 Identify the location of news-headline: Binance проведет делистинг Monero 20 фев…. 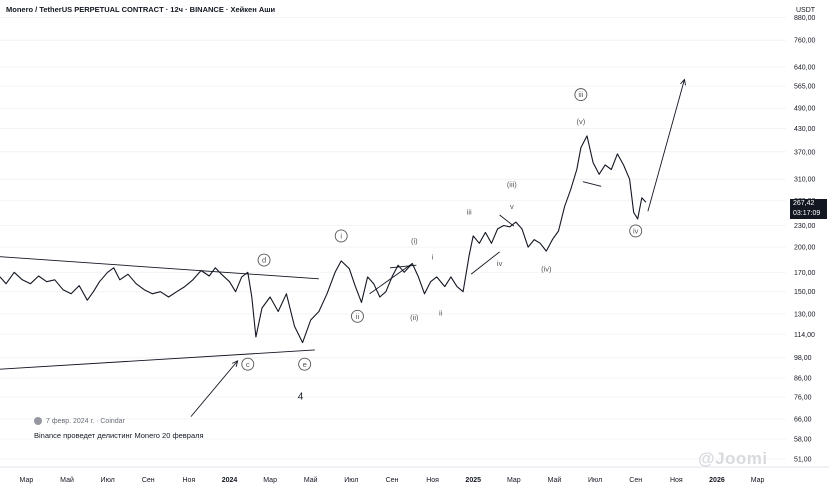
(119, 435).